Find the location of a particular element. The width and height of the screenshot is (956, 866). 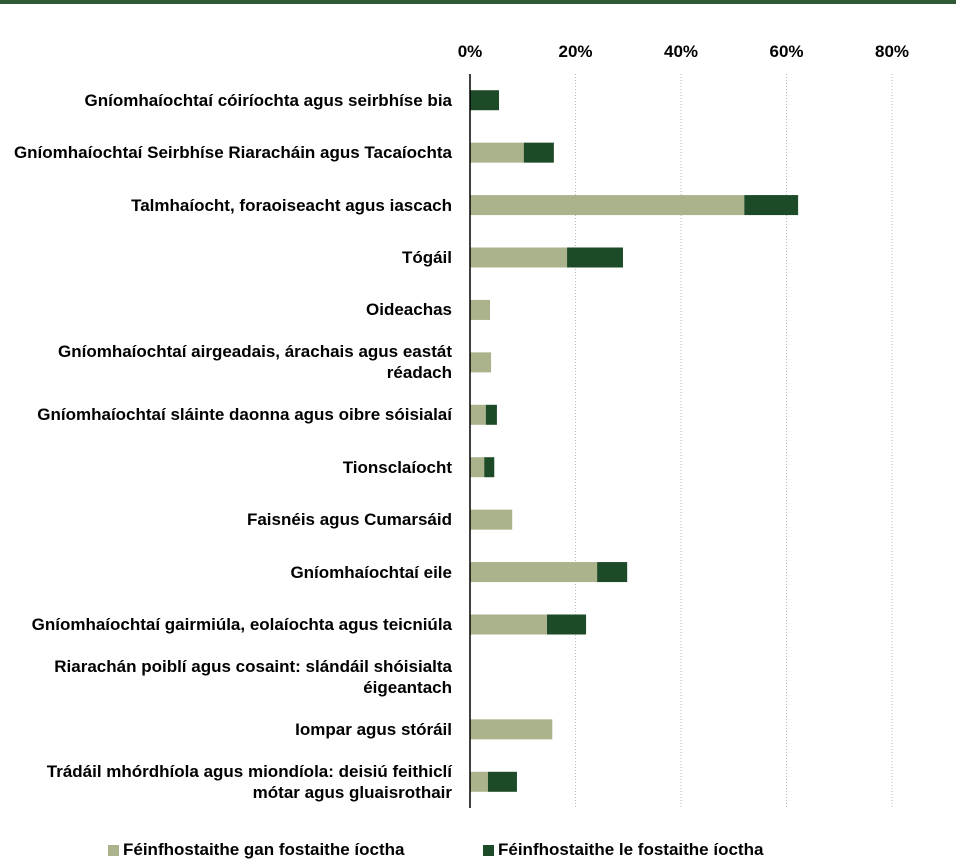

x-tick-label: 60% is located at coordinates (786, 51).